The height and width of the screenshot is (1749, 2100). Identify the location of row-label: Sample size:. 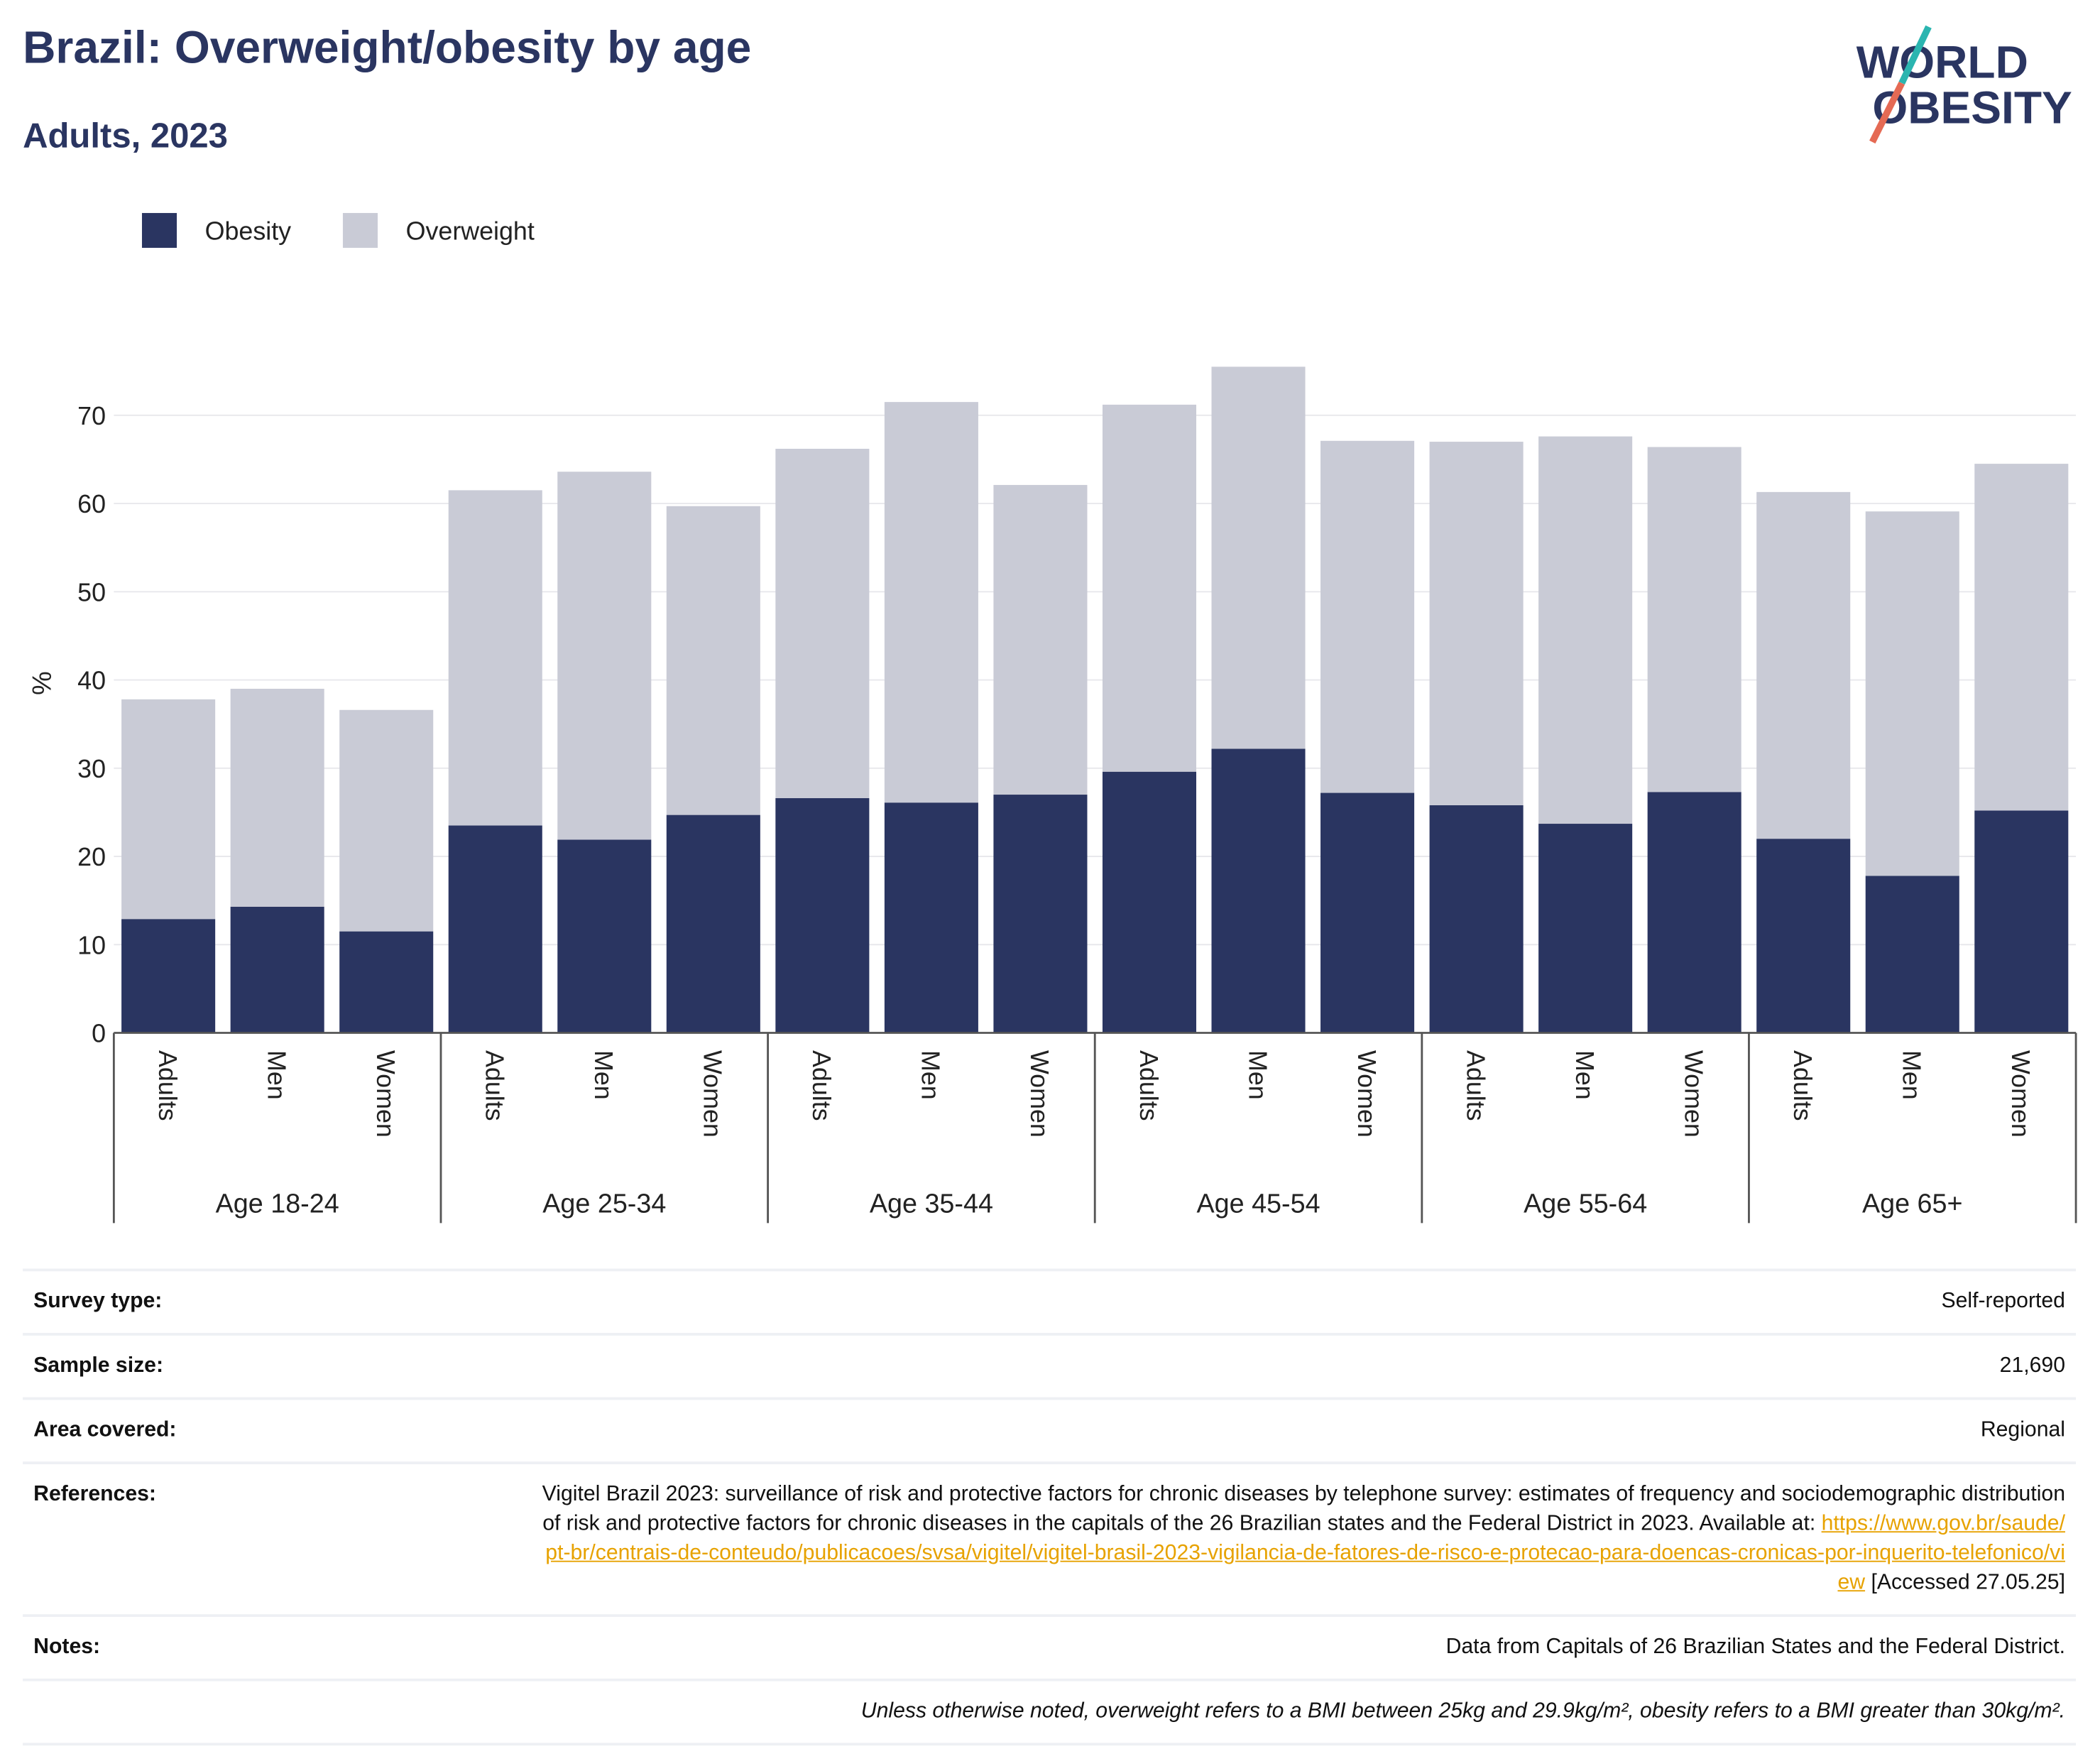
(98, 1366).